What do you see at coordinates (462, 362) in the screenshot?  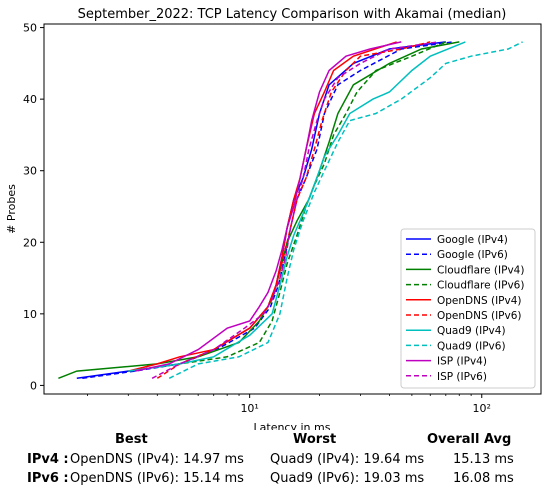 I see `legend-label-isp-ipv4: ISP (IPv4)` at bounding box center [462, 362].